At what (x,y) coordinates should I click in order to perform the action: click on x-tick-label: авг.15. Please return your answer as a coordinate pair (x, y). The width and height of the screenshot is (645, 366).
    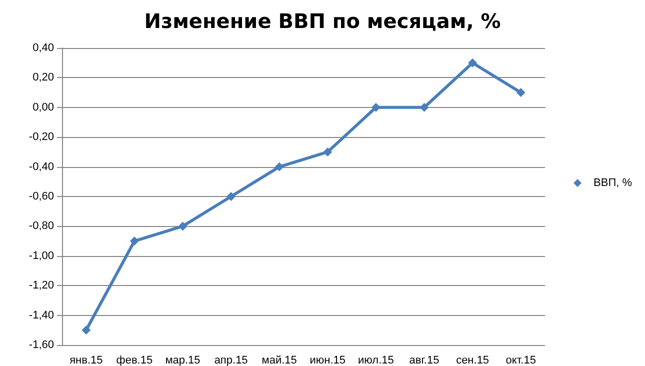
    Looking at the image, I should click on (424, 360).